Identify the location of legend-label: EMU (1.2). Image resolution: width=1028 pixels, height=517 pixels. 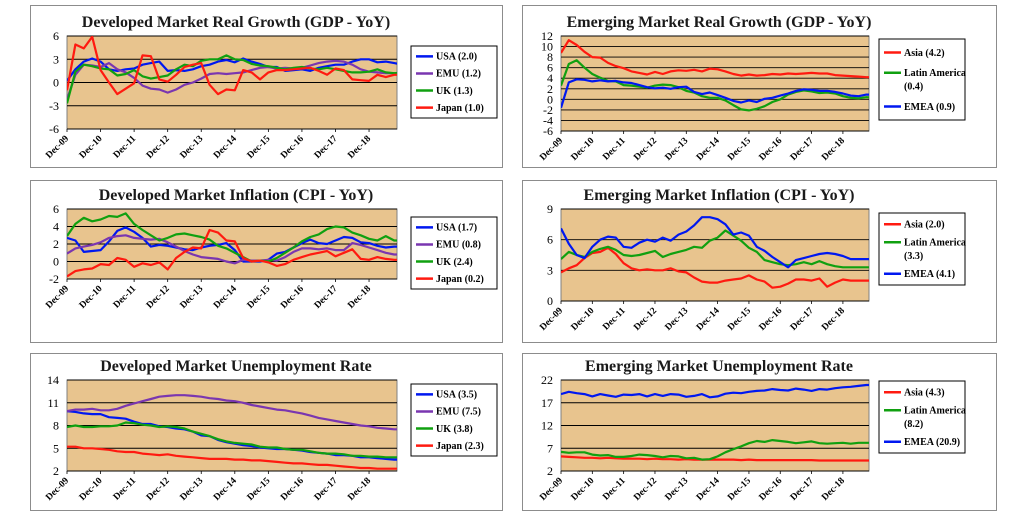
(458, 74).